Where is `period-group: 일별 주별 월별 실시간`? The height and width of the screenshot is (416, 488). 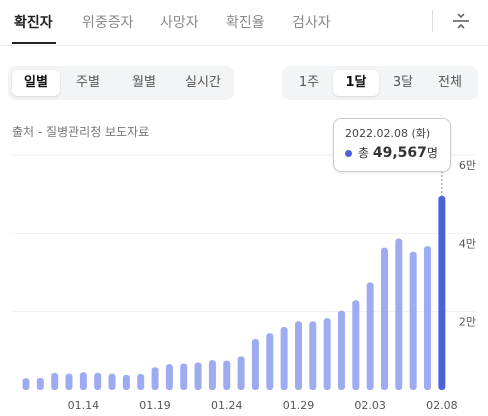
period-group: 일별 주별 월별 실시간 is located at coordinates (121, 83).